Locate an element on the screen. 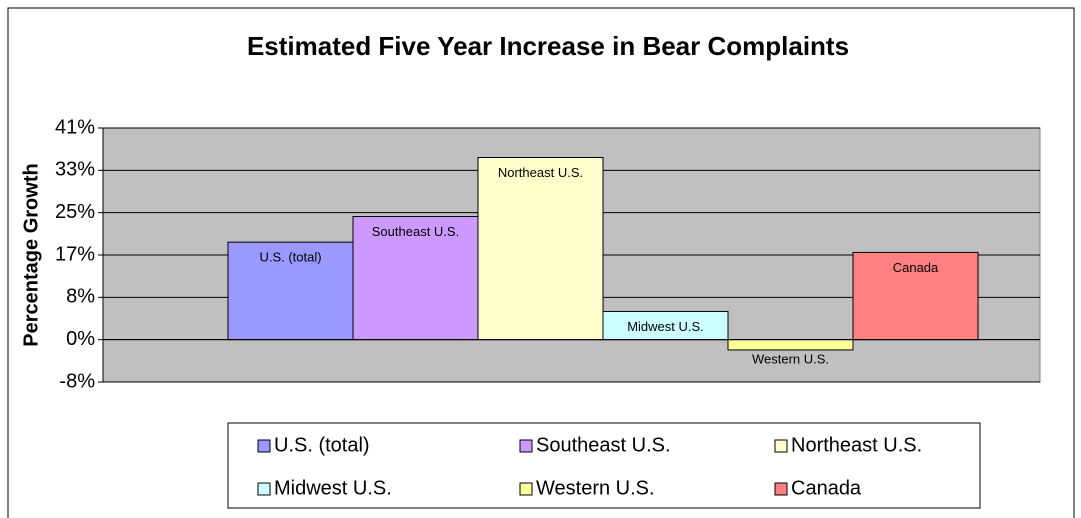 The height and width of the screenshot is (518, 1081). y-tick-label: 41% is located at coordinates (75, 127).